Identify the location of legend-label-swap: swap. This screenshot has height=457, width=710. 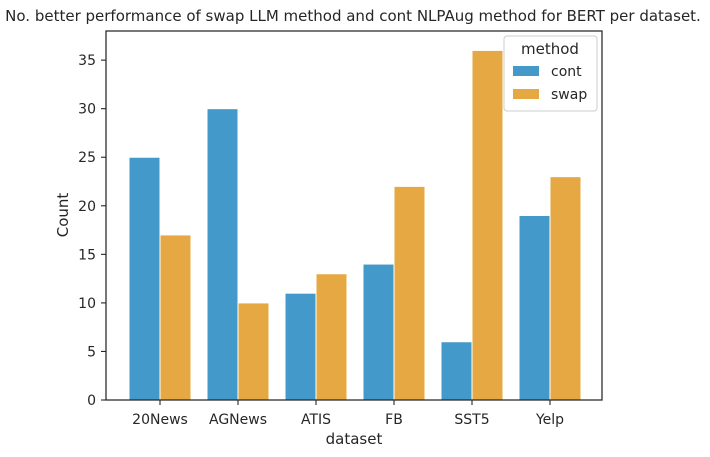
(569, 95).